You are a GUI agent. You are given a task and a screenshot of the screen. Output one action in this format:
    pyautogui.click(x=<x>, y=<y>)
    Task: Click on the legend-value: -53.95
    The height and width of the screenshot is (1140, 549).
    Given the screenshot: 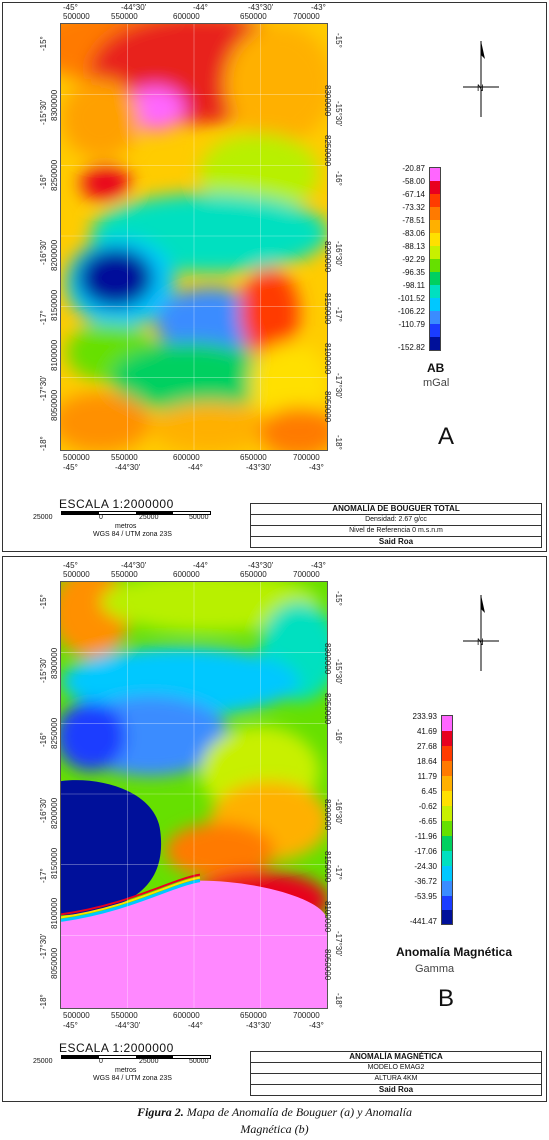 What is the action you would take?
    pyautogui.click(x=425, y=896)
    